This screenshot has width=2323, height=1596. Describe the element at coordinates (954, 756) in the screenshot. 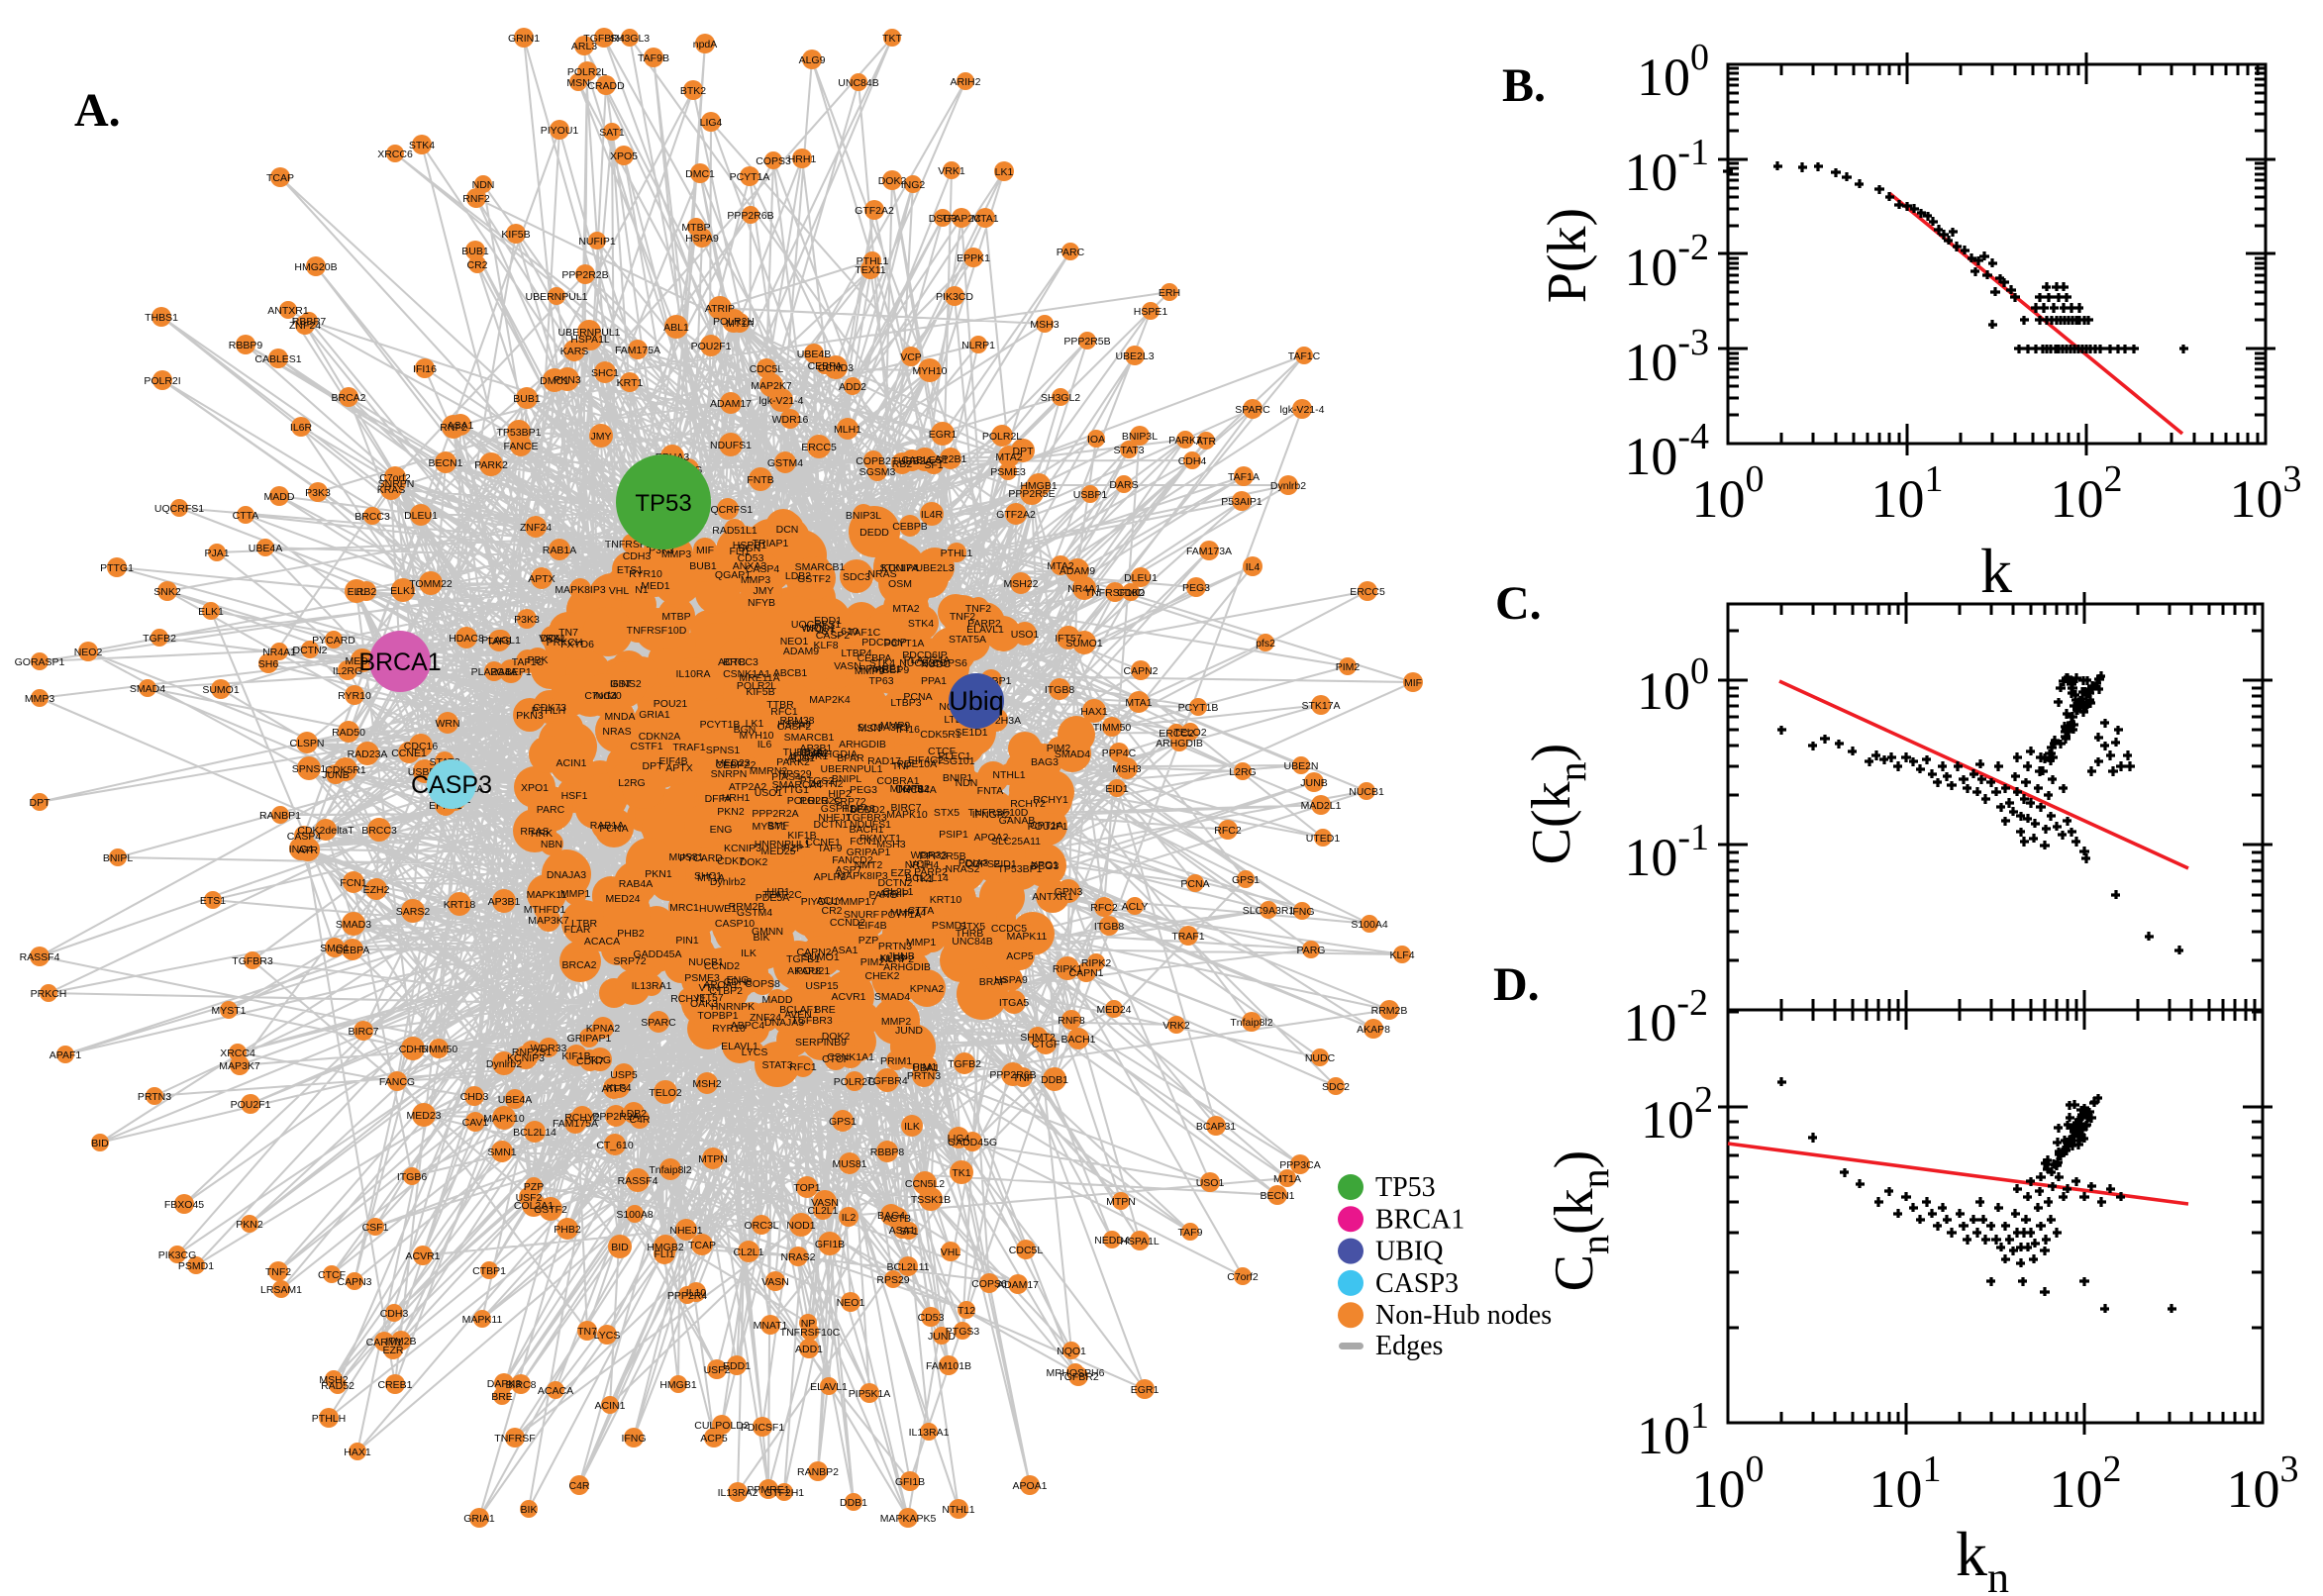

I see `svg-text: PLEC1` at that location.